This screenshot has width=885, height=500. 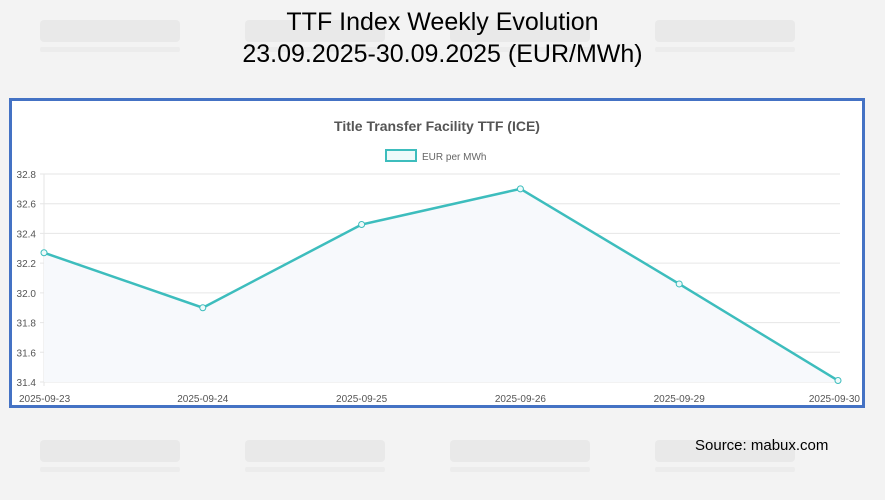 I want to click on x-tick-label: 2025-09-23, so click(x=45, y=399).